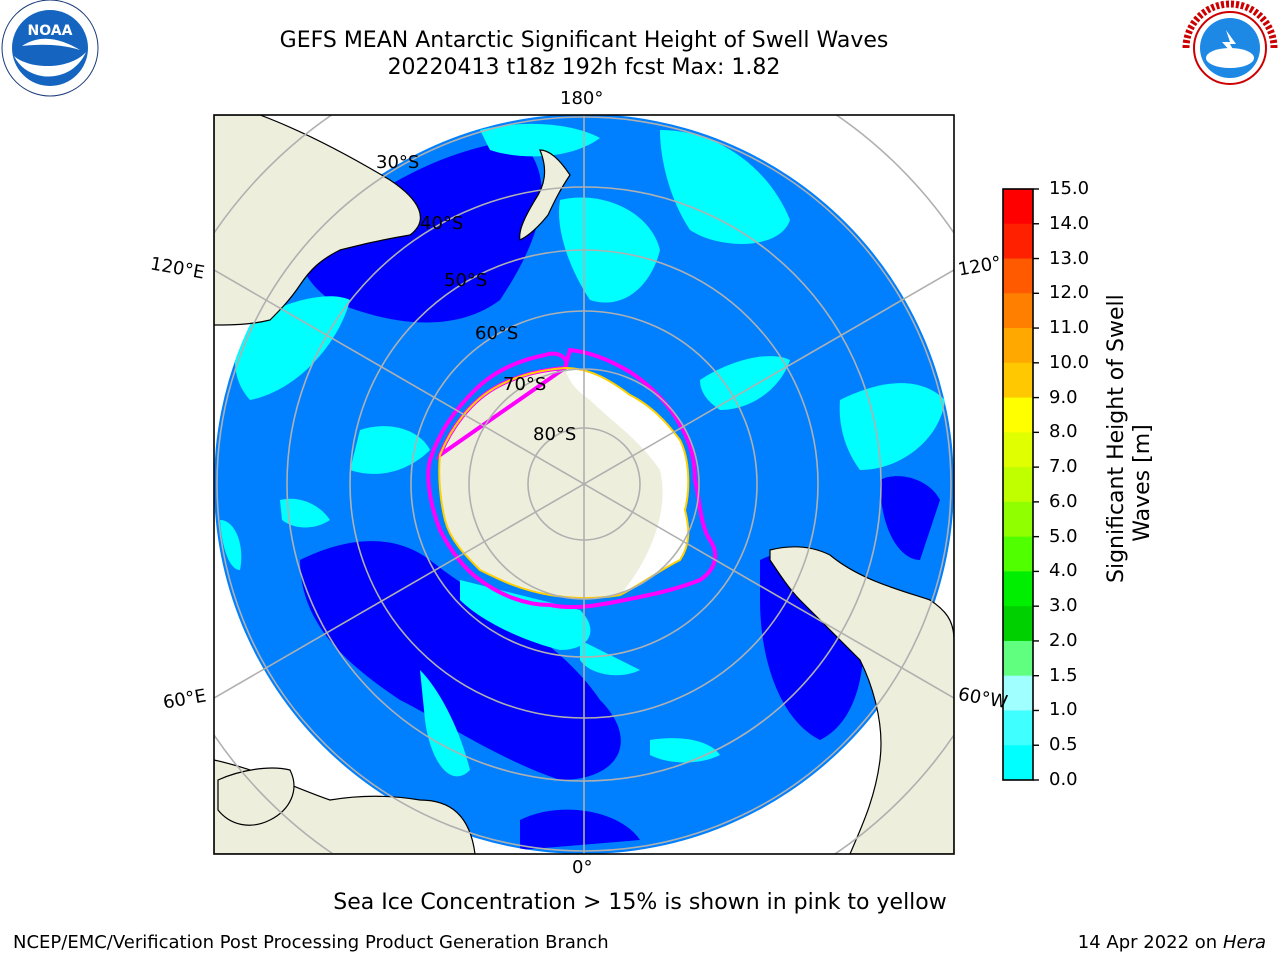 The image size is (1280, 960). I want to click on colorbar-tick-label: 1.0, so click(1063, 710).